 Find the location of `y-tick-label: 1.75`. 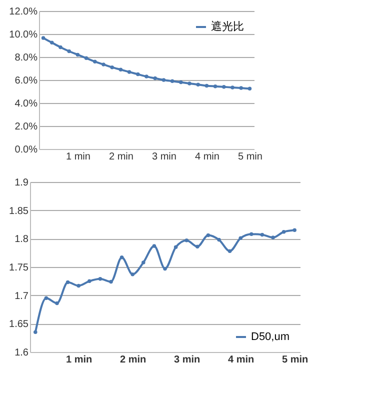

y-tick-label: 1.75 is located at coordinates (19, 268).